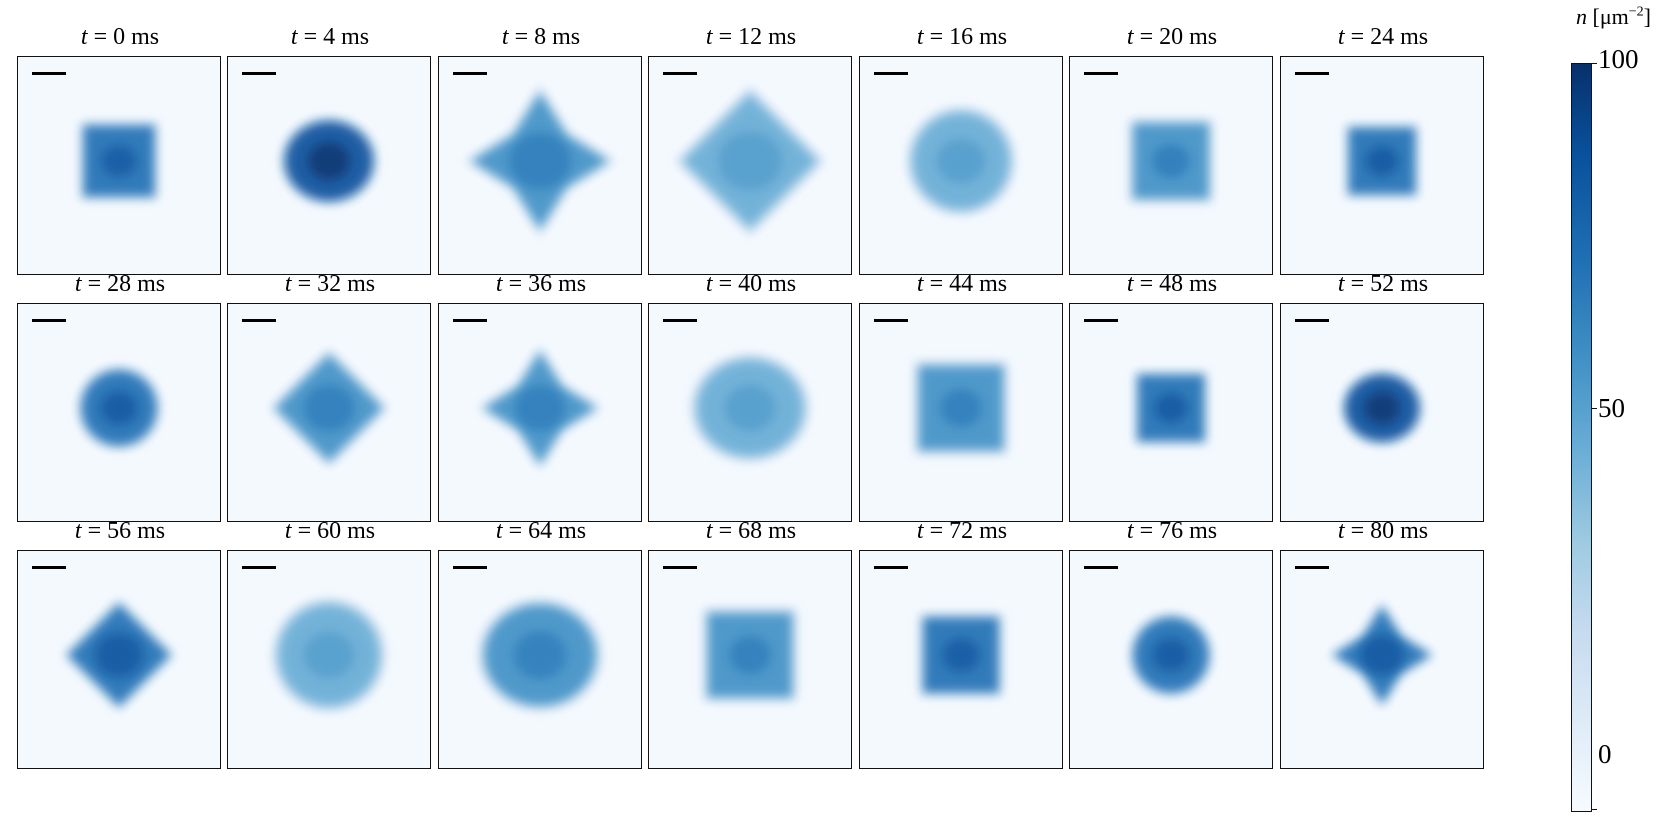 This screenshot has height=820, width=1661. What do you see at coordinates (1581, 16) in the screenshot?
I see `colorbar-variable: n` at bounding box center [1581, 16].